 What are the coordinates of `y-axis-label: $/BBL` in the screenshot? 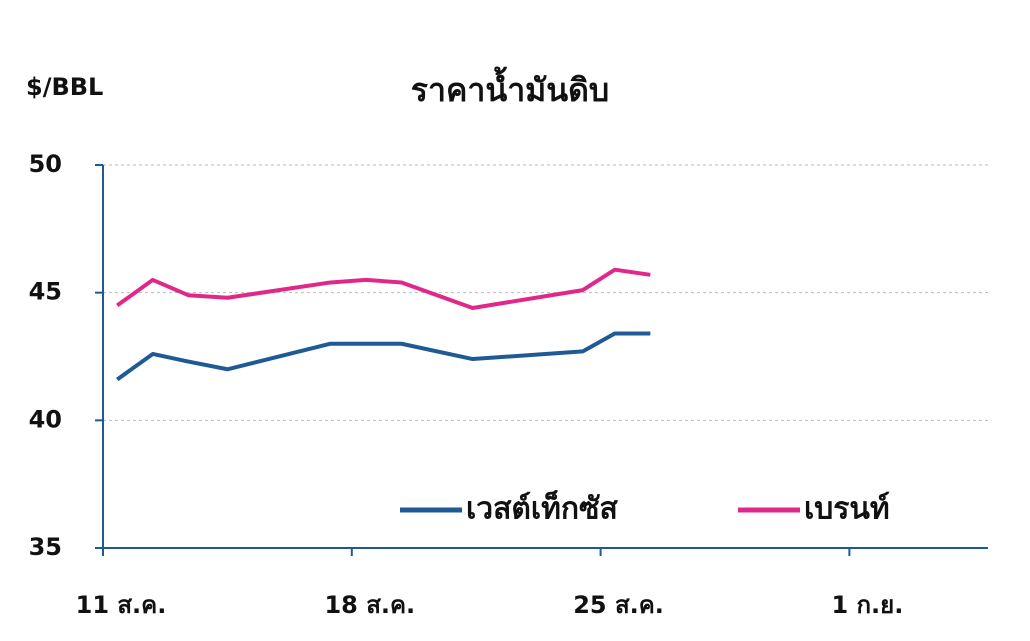 It's located at (64, 87).